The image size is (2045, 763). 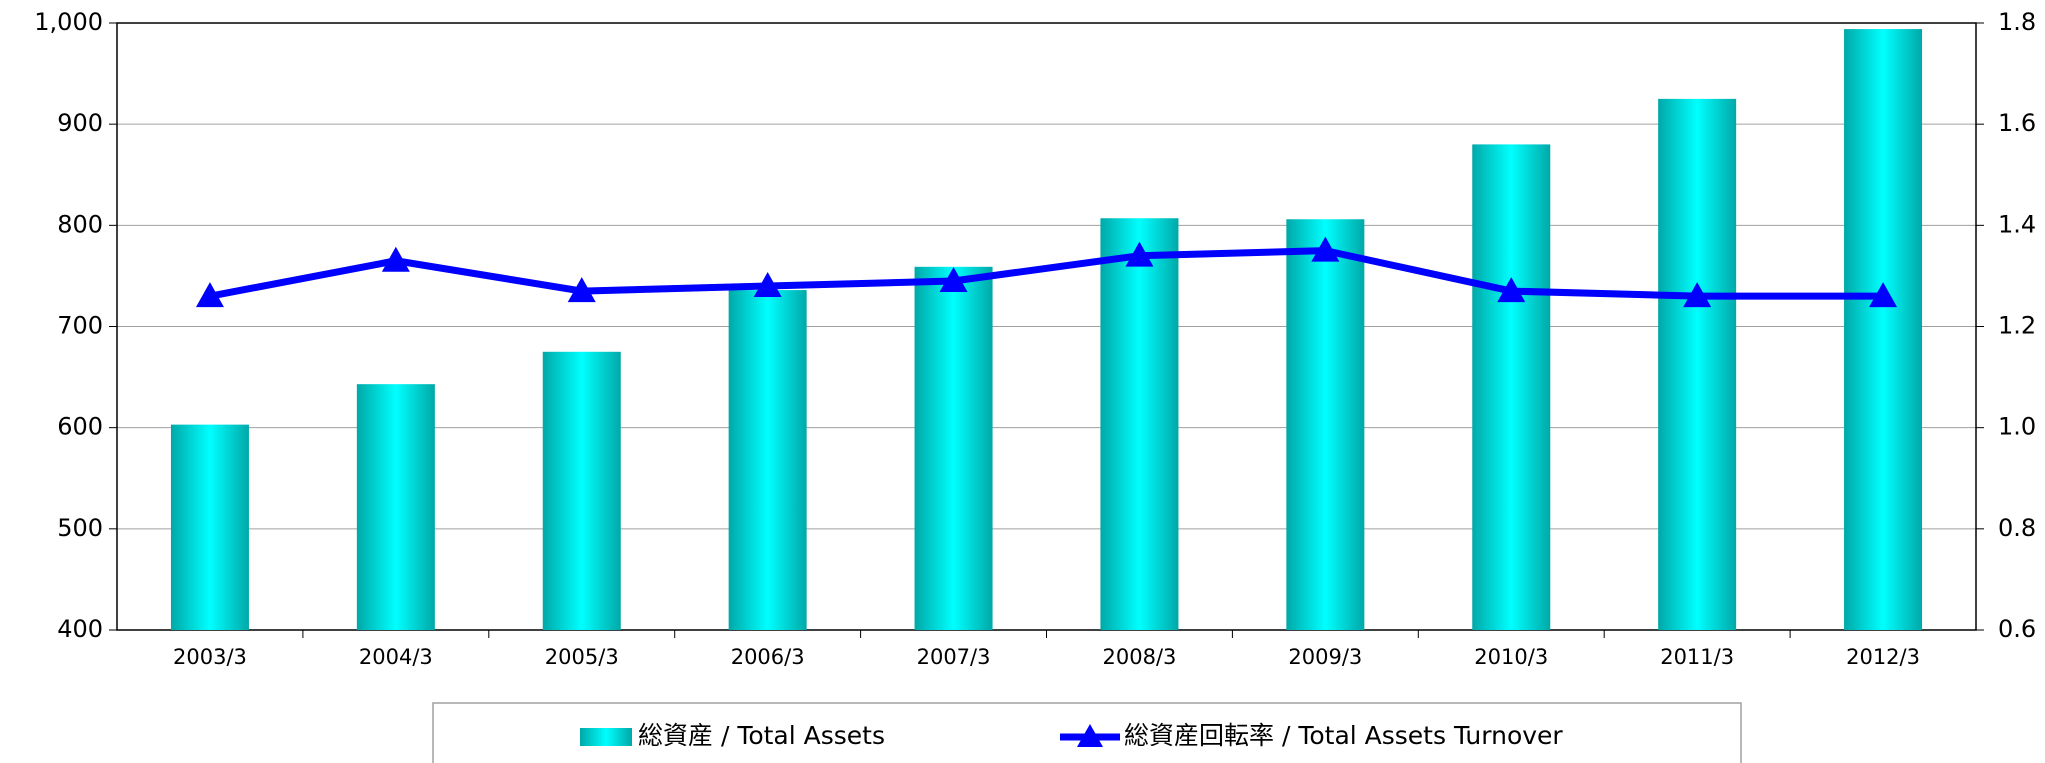 I want to click on y2-tick-label: 0.6, so click(x=2017, y=629).